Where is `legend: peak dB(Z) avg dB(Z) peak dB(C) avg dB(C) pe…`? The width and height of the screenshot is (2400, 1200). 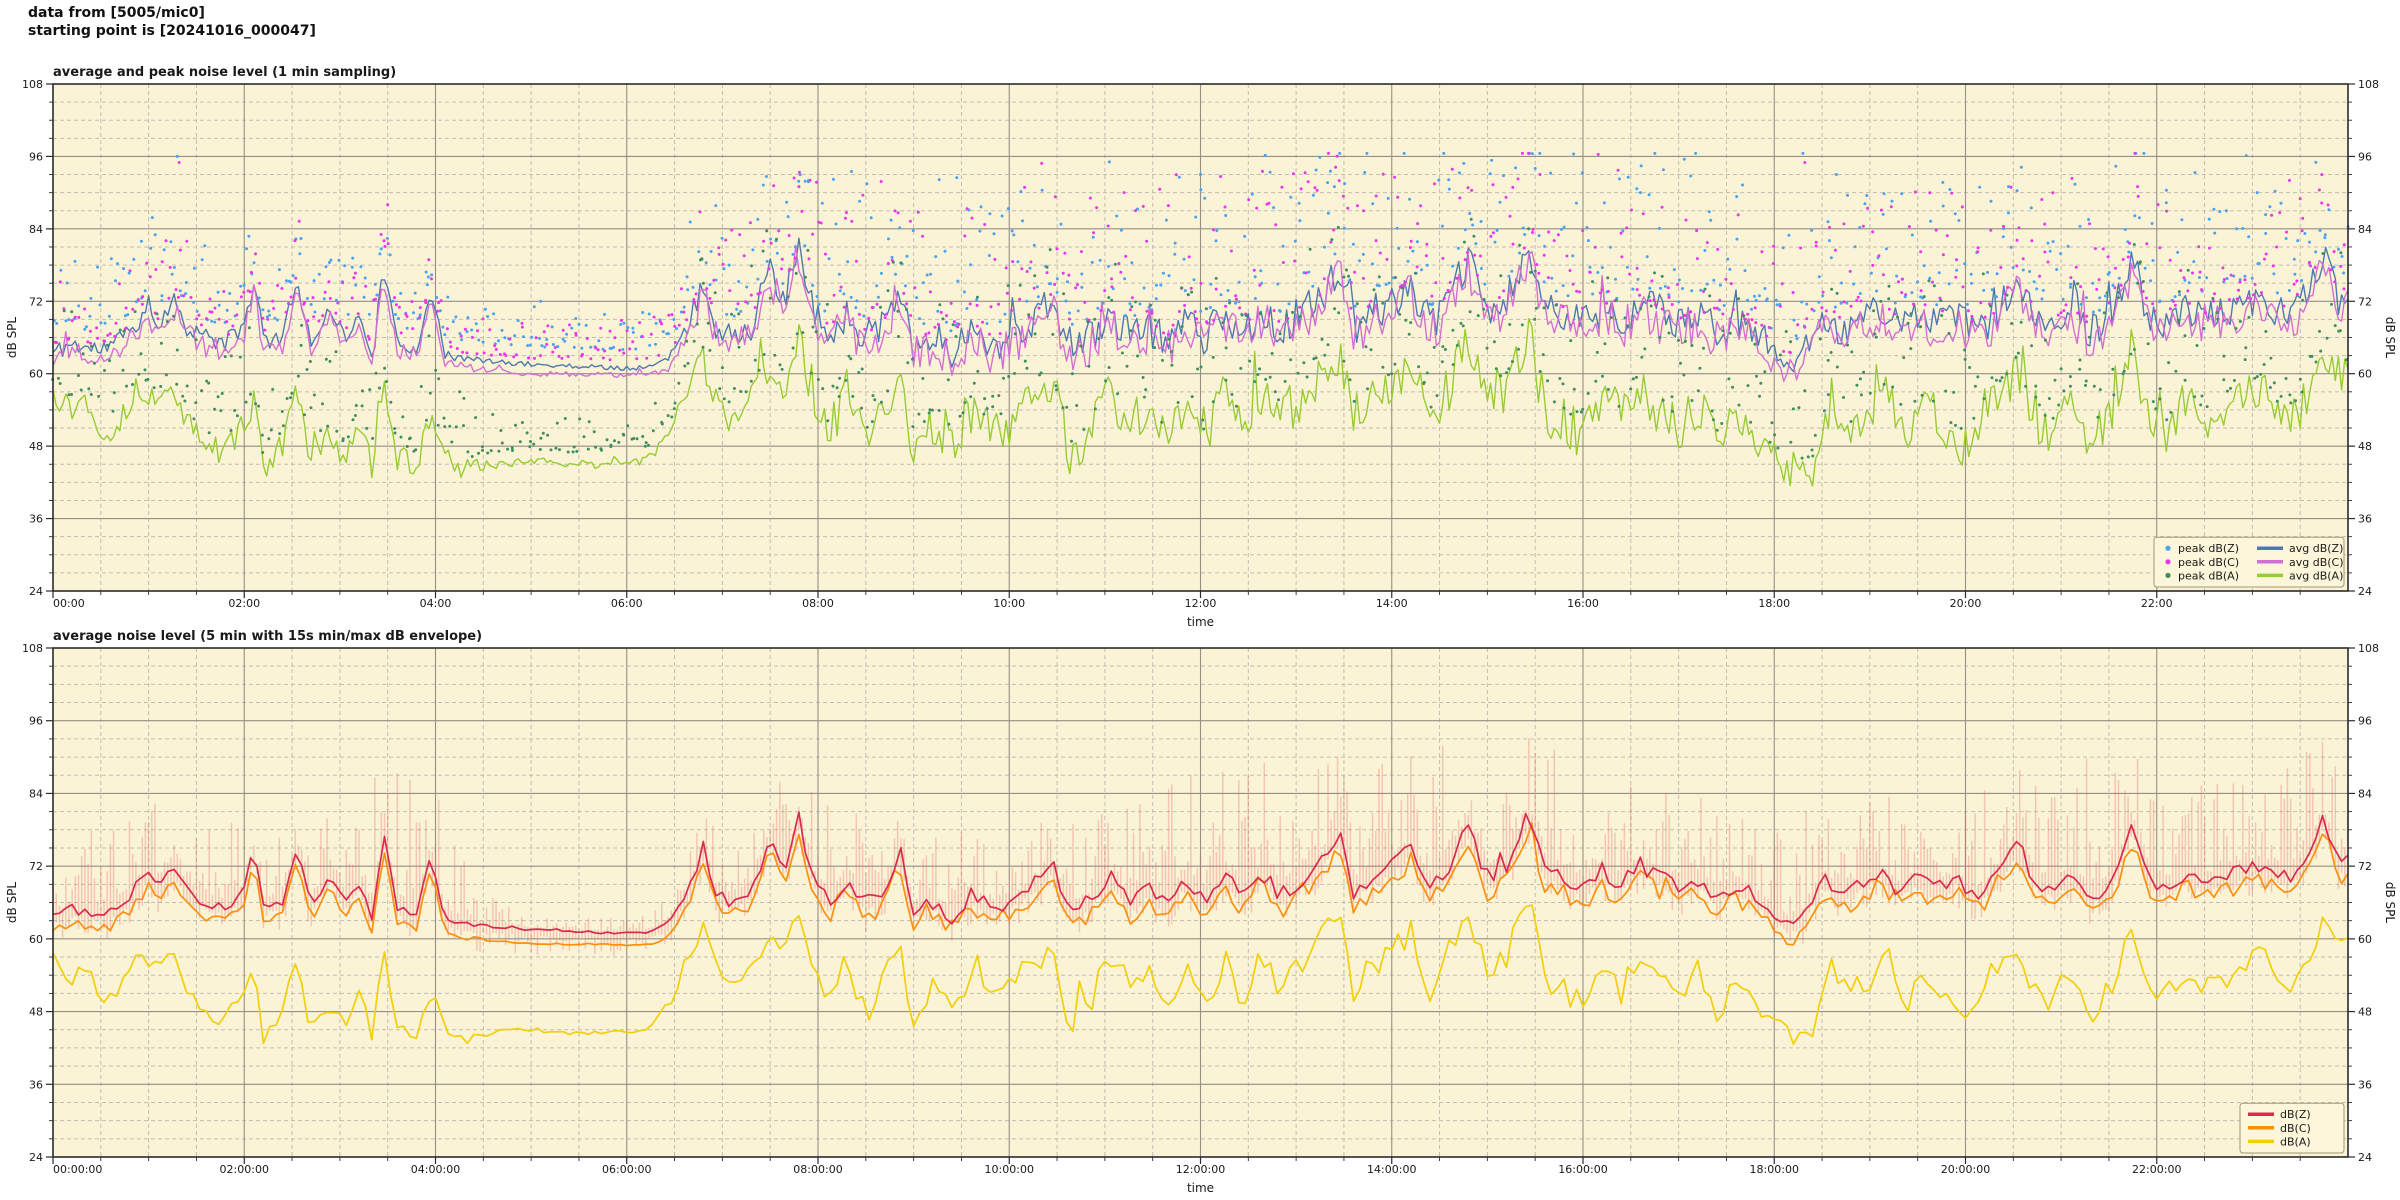 legend: peak dB(Z) avg dB(Z) peak dB(C) avg dB(C) pe… is located at coordinates (2249, 562).